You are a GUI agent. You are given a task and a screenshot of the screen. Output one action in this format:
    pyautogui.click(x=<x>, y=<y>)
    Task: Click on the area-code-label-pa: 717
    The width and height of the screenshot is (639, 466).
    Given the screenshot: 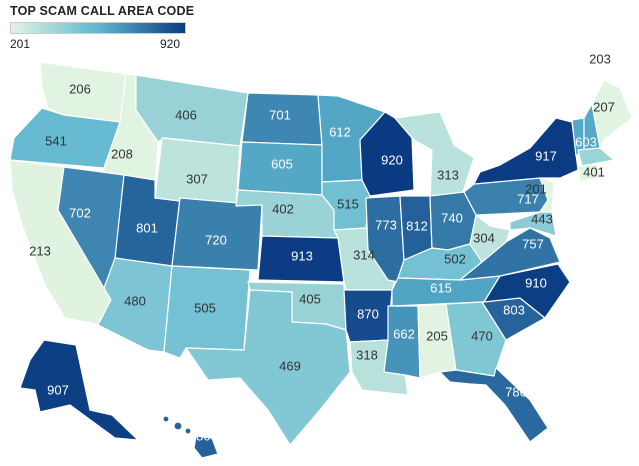 What is the action you would take?
    pyautogui.click(x=528, y=198)
    